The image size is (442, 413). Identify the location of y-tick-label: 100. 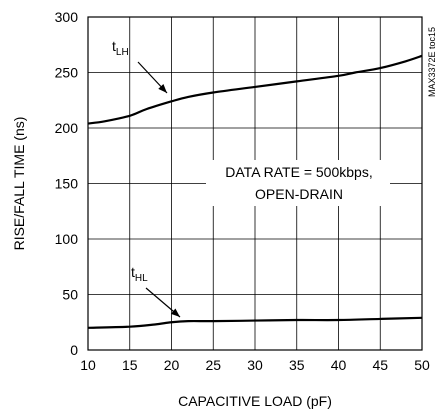
(67, 239).